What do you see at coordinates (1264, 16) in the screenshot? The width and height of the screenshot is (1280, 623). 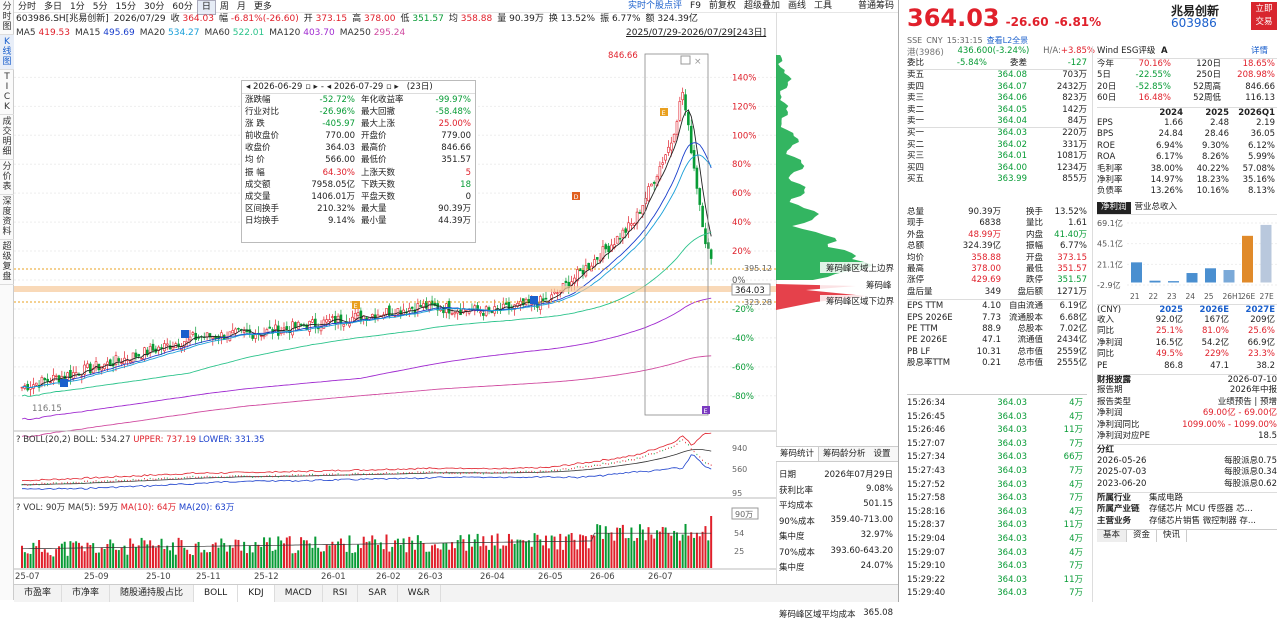 I see `trade-button: 立即交易` at bounding box center [1264, 16].